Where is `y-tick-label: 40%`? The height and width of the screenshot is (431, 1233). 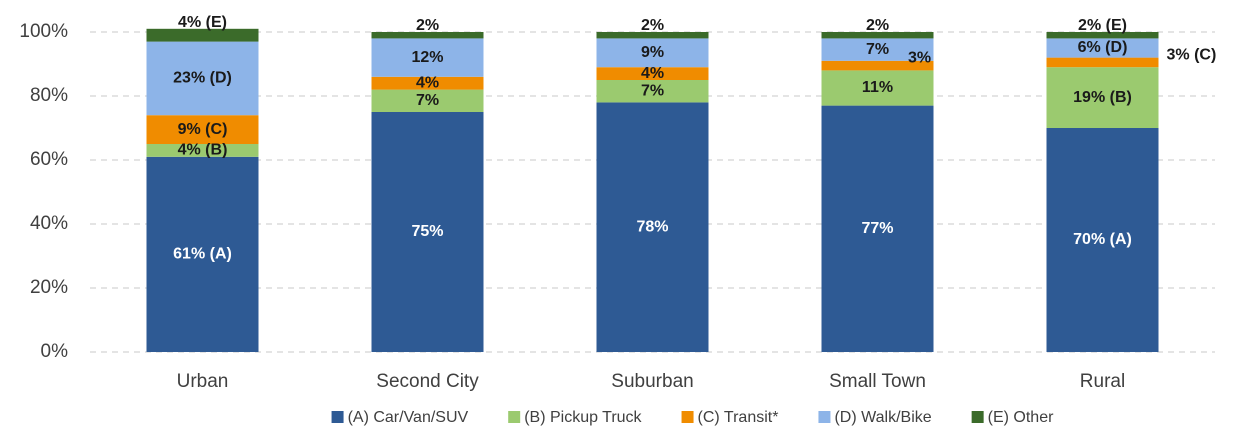 y-tick-label: 40% is located at coordinates (49, 223).